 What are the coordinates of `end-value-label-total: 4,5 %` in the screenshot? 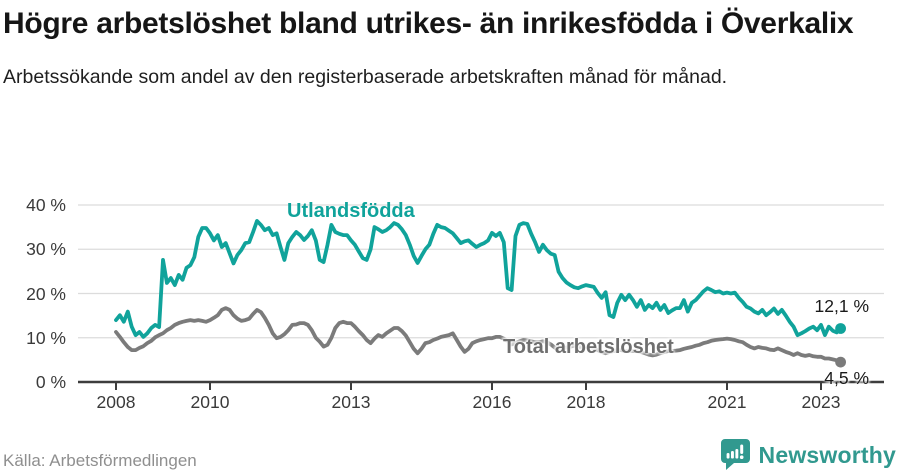 It's located at (846, 378).